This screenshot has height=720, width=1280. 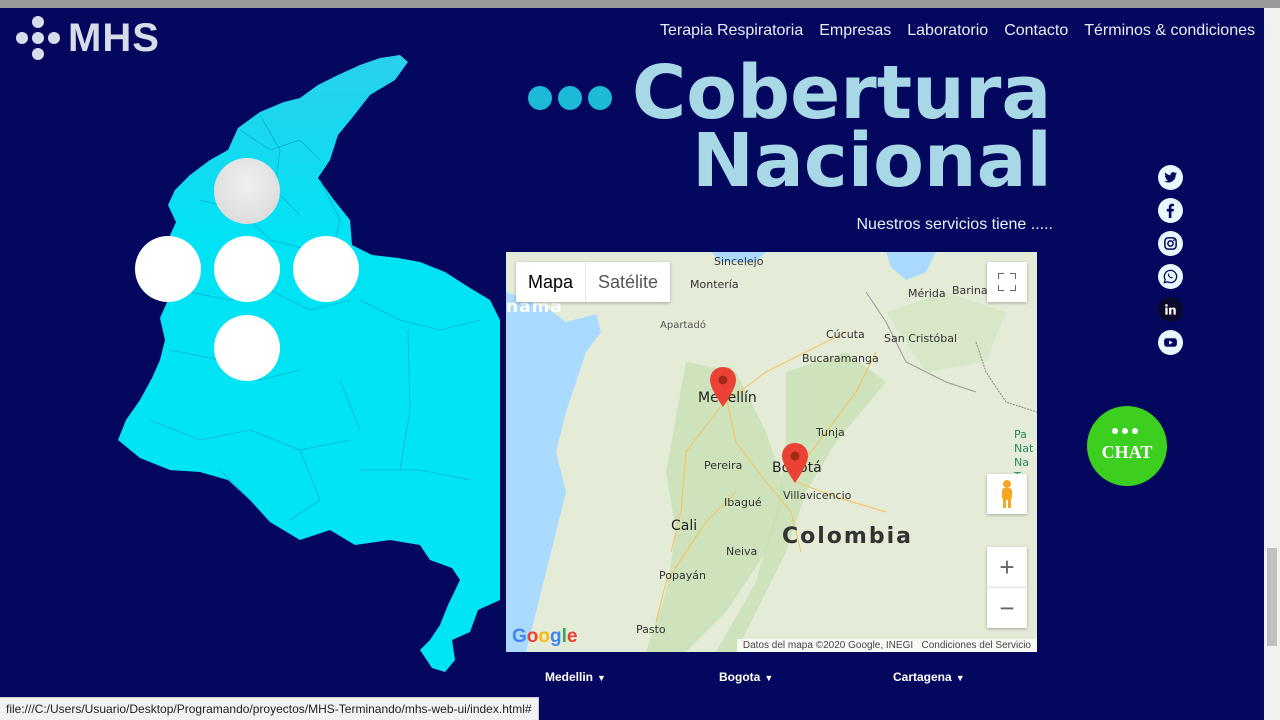 What do you see at coordinates (921, 338) in the screenshot?
I see `map-label-san-cristobal: San Cristóbal` at bounding box center [921, 338].